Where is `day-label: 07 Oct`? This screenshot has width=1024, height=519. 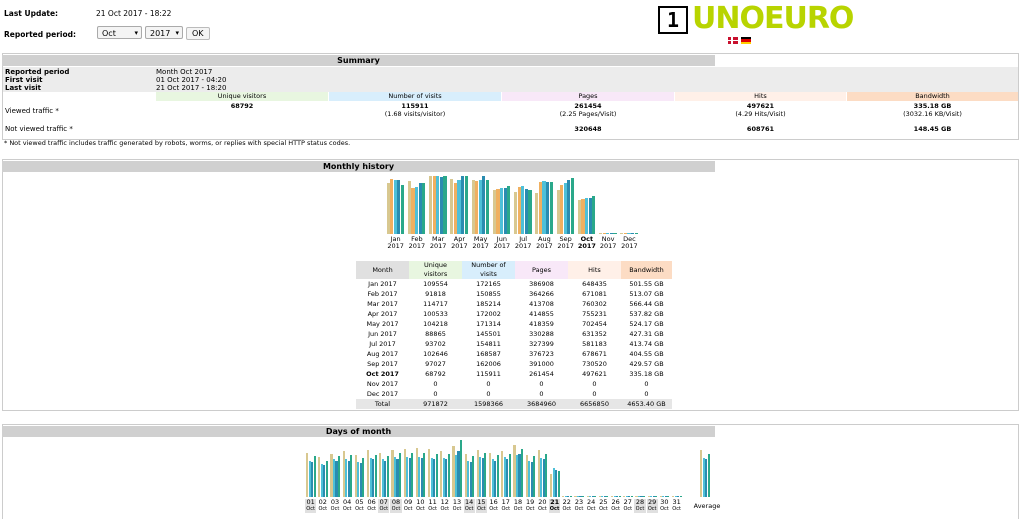
day-label: 07 Oct is located at coordinates (384, 505).